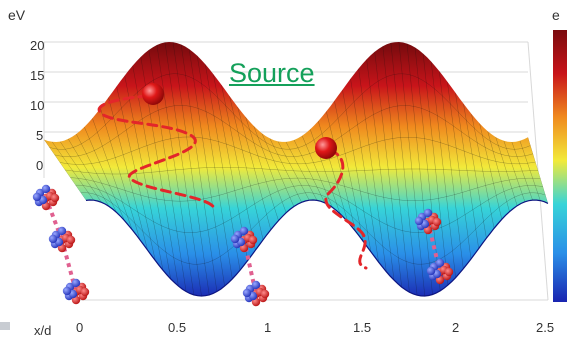  I want to click on y-tick-label: 10, so click(37, 105).